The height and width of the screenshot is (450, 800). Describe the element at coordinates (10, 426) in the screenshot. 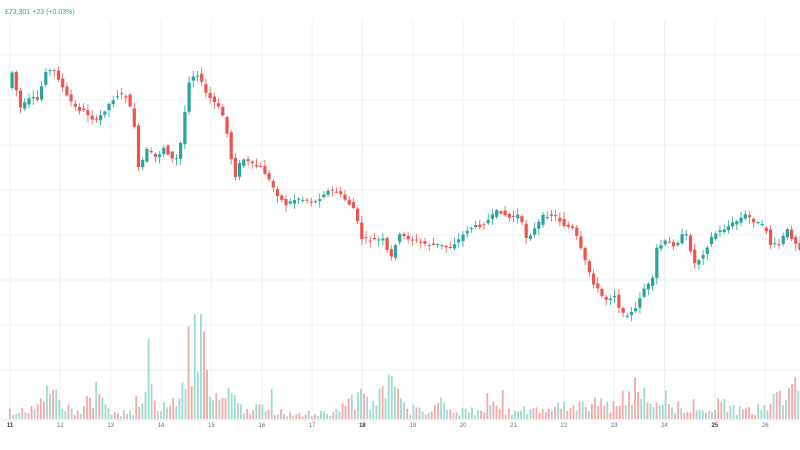

I see `x-tick-label: 11` at that location.